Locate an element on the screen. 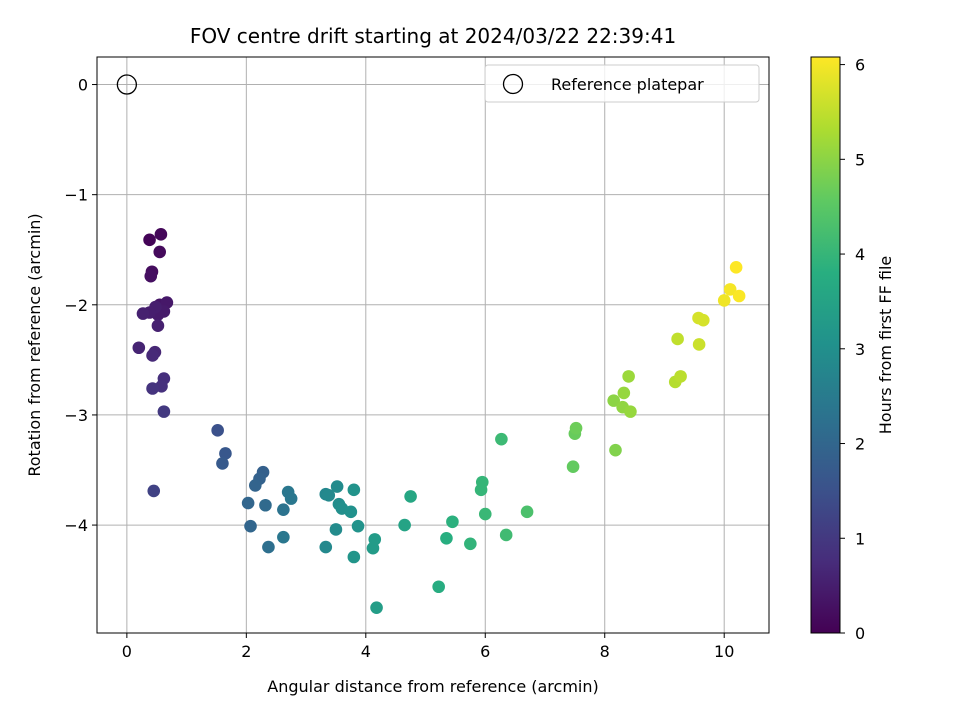  colorbar-tick-label: 6 is located at coordinates (860, 65).